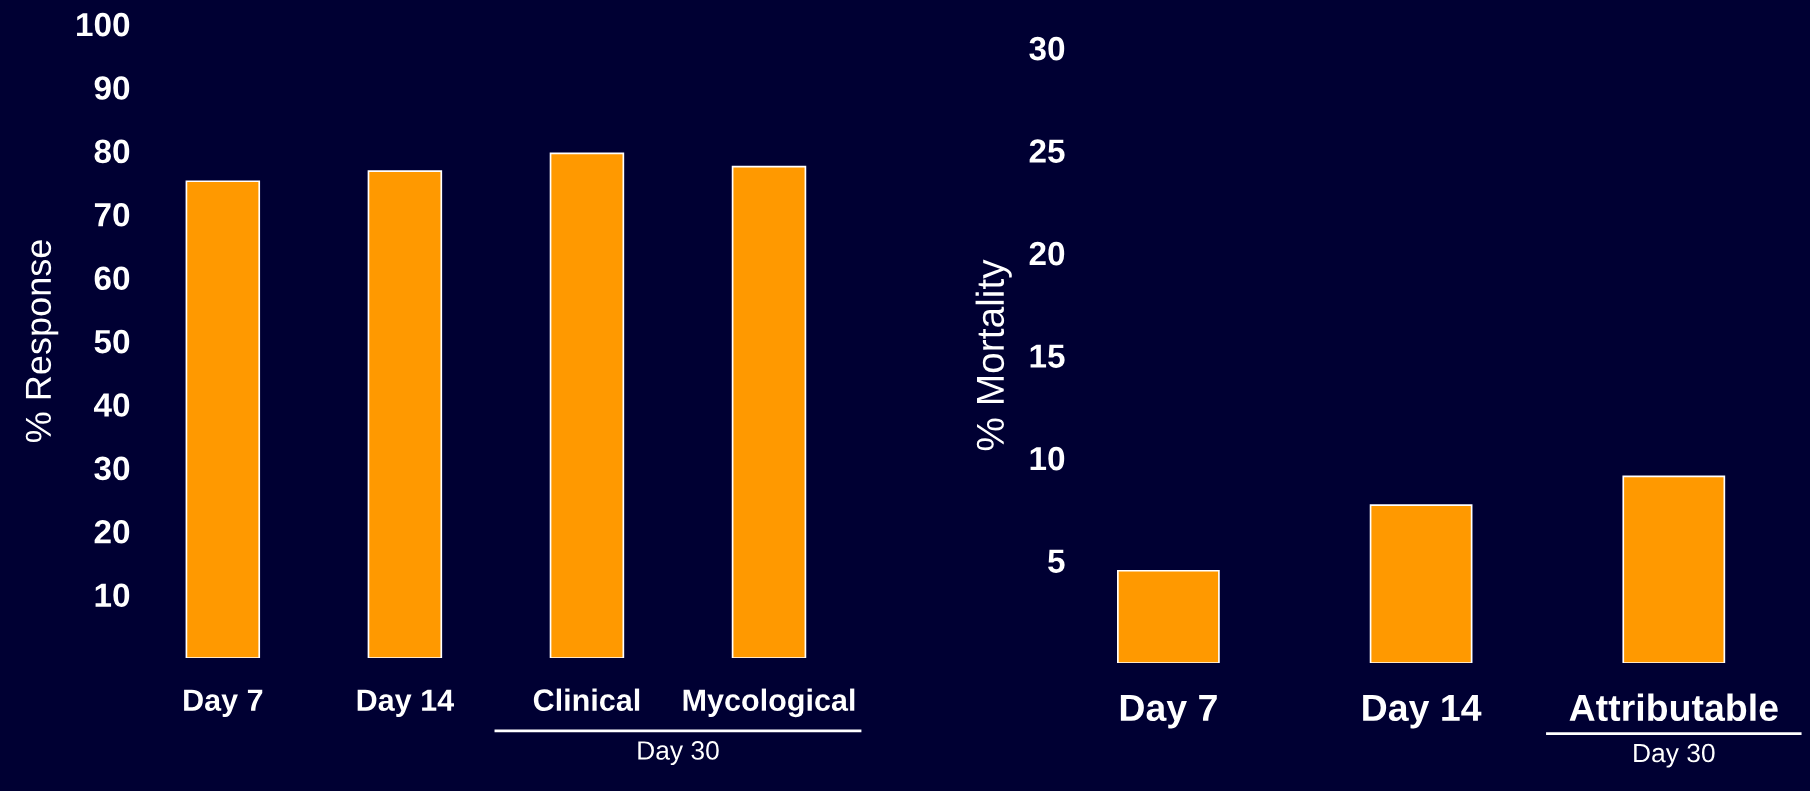  What do you see at coordinates (993, 355) in the screenshot?
I see `y-axis-title: % Mortality` at bounding box center [993, 355].